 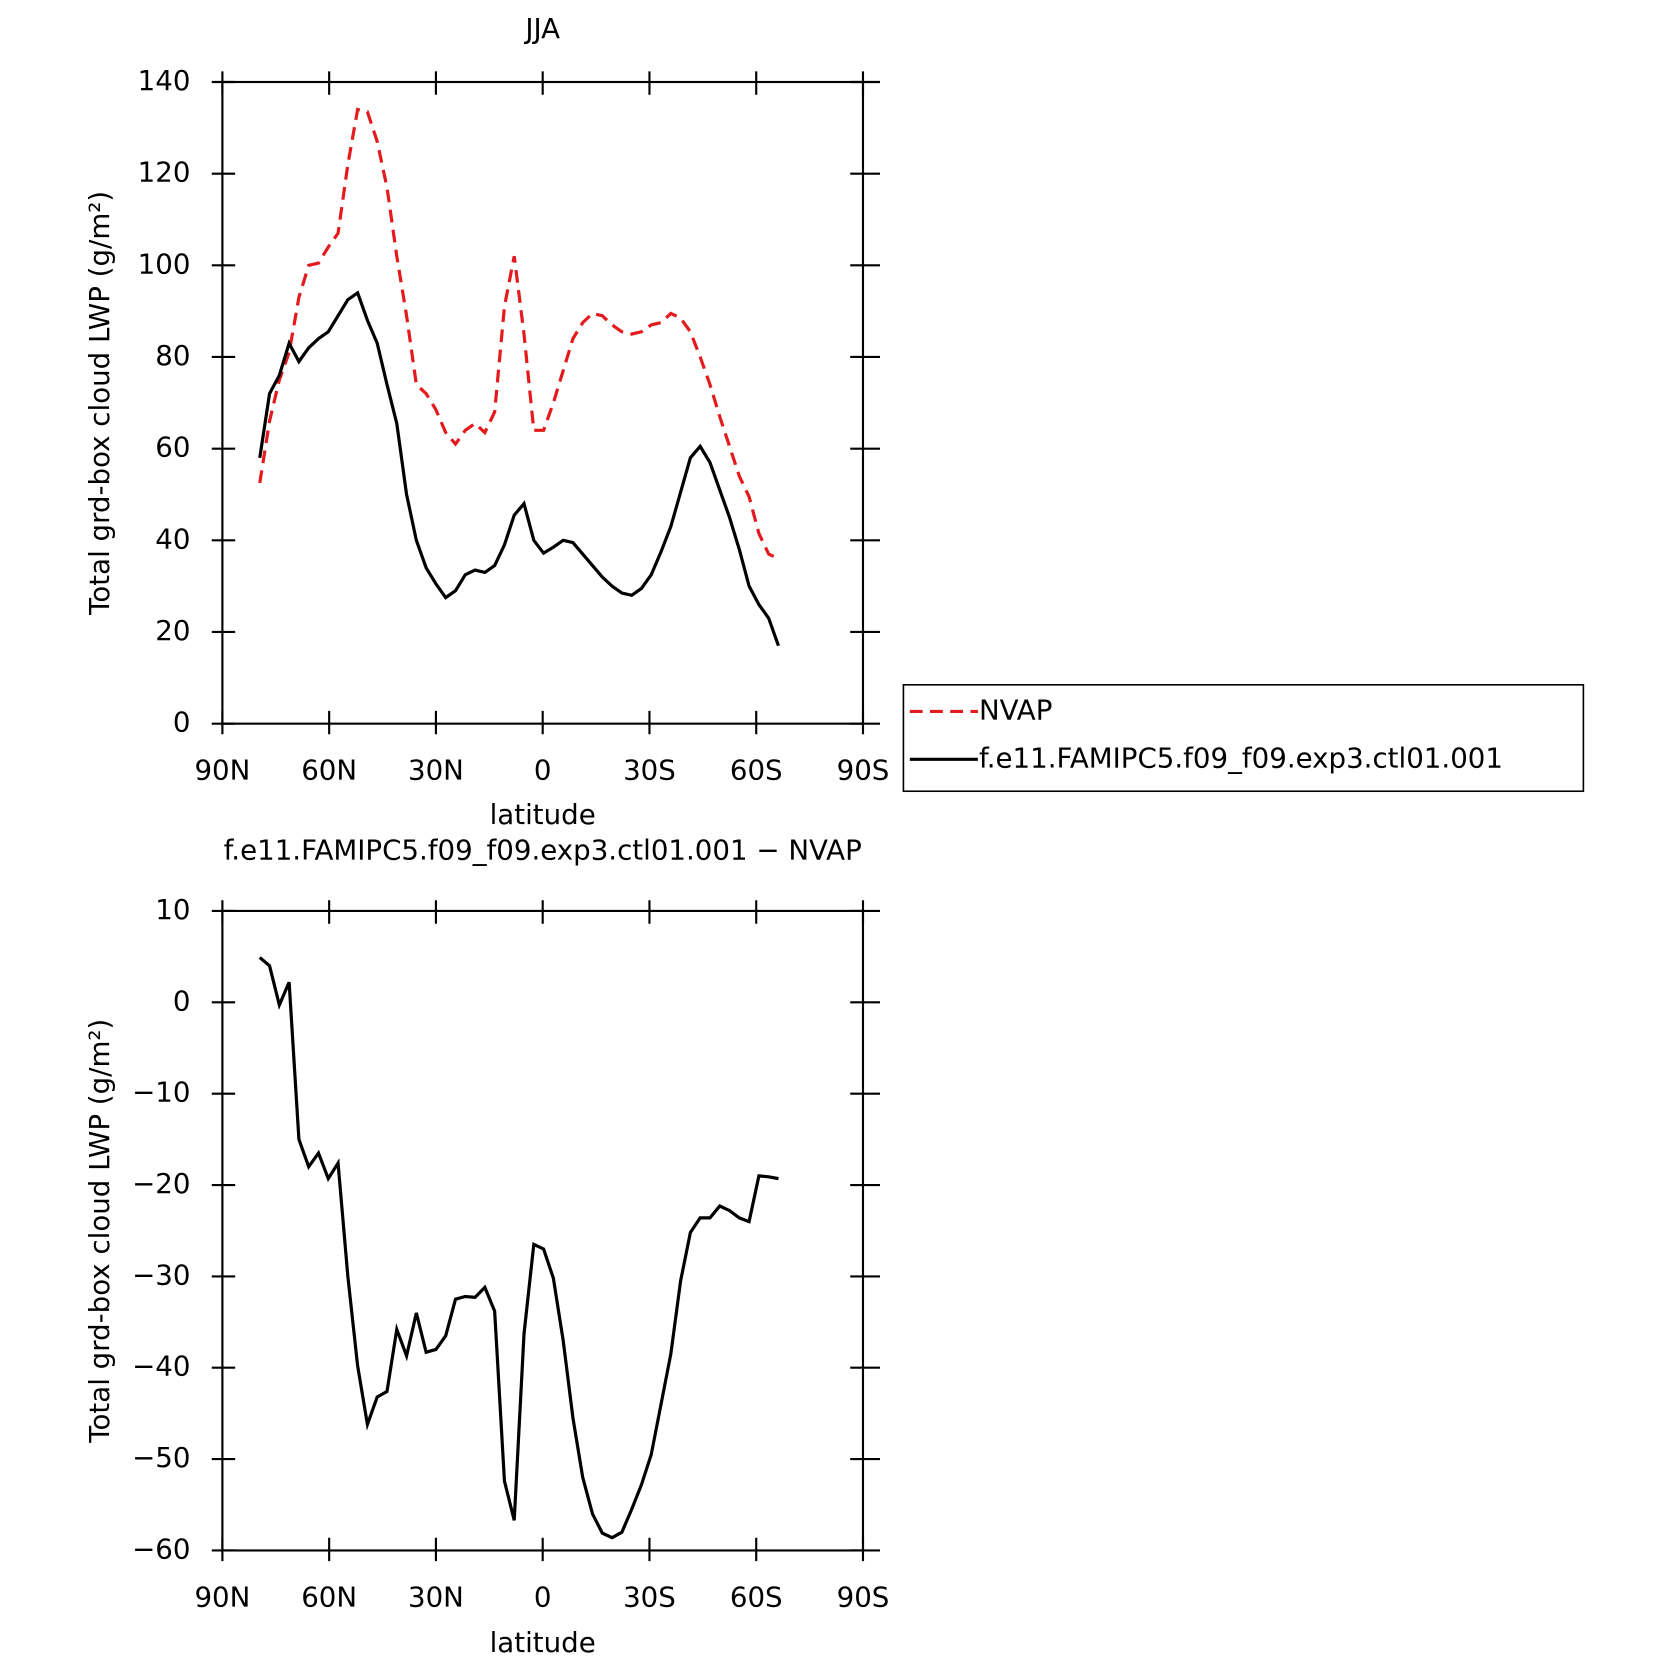 I want to click on legend-label: NVAP, so click(x=1015, y=709).